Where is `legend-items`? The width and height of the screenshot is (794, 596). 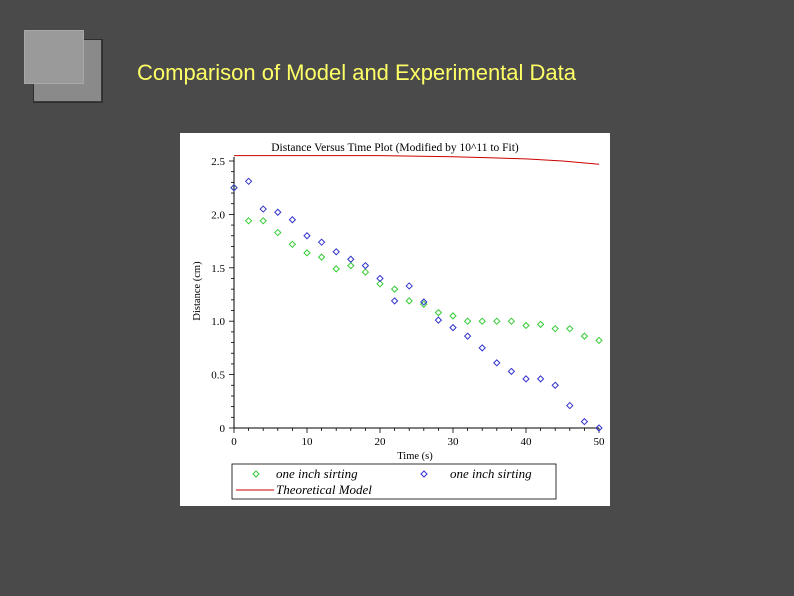
legend-items is located at coordinates (332, 480).